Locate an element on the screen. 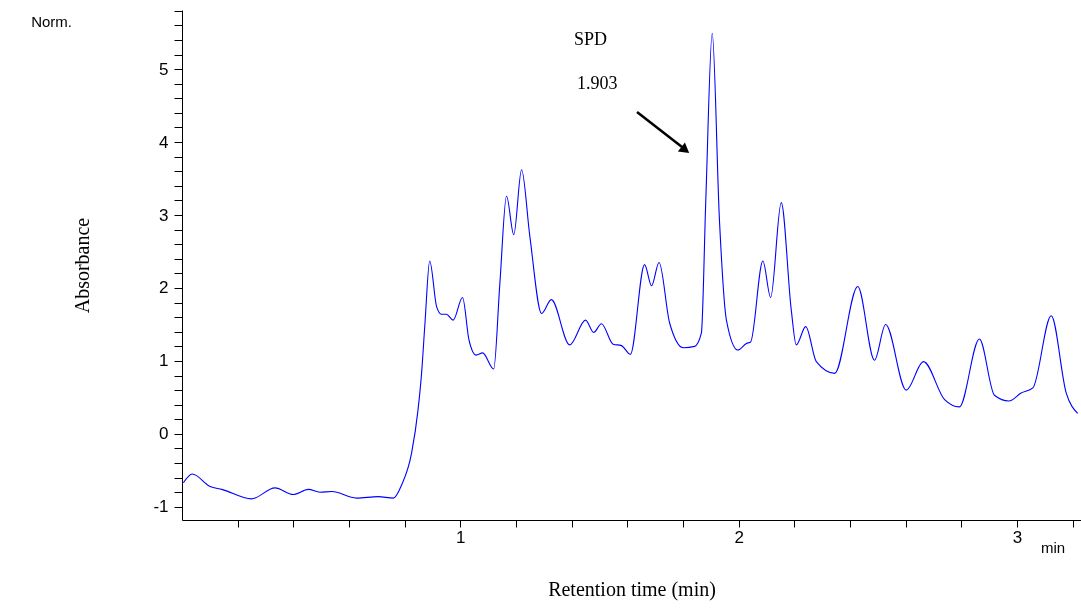 The width and height of the screenshot is (1081, 609). x-tick-label: 2 is located at coordinates (739, 537).